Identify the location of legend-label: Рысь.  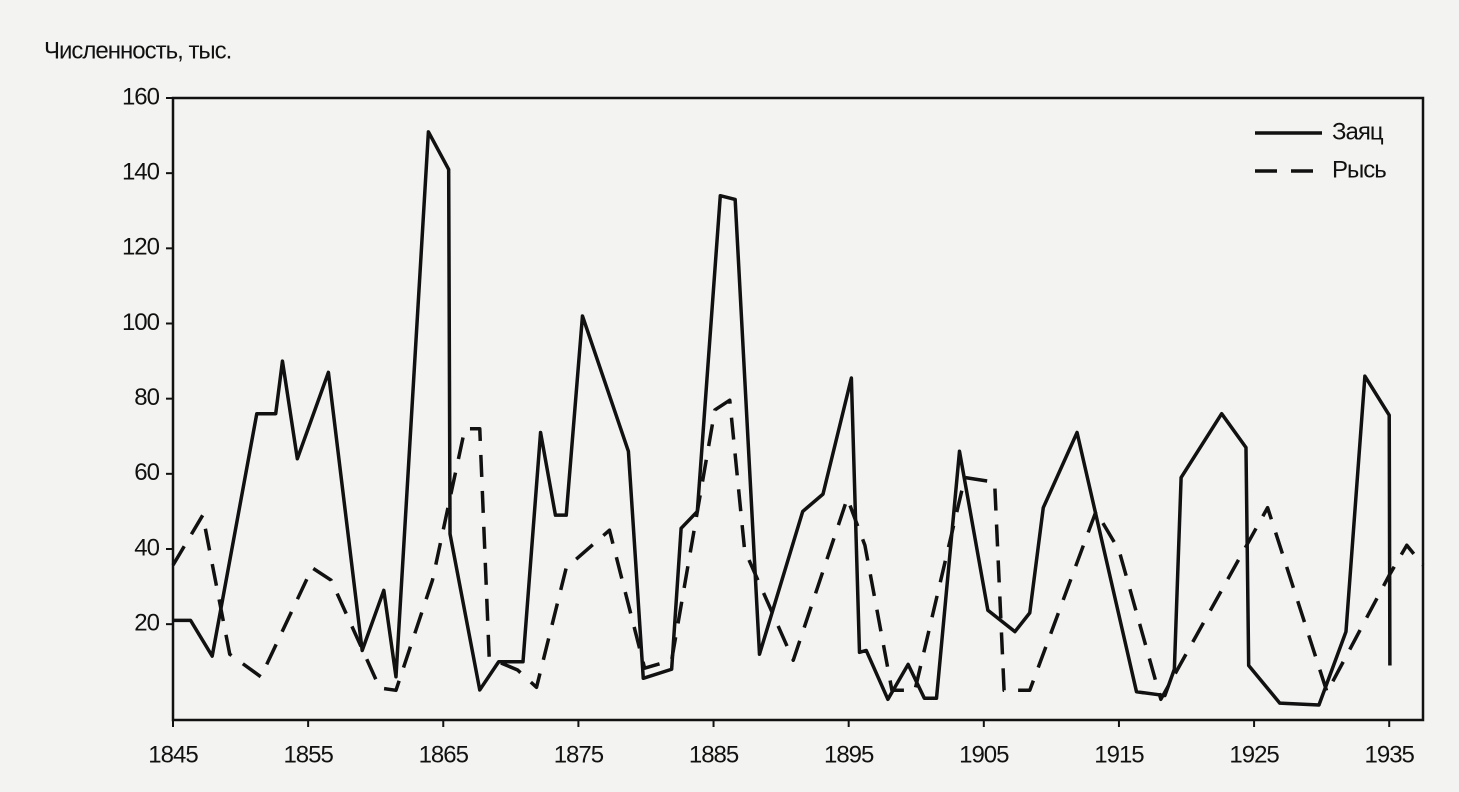
(1359, 169).